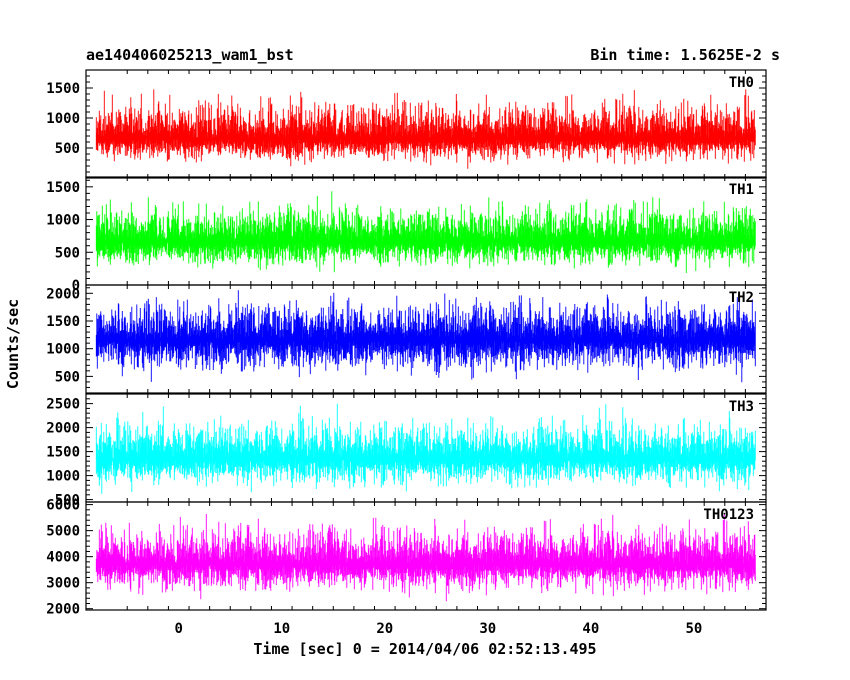 Image resolution: width=850 pixels, height=680 pixels. Describe the element at coordinates (693, 629) in the screenshot. I see `x-tick-label: 50` at that location.